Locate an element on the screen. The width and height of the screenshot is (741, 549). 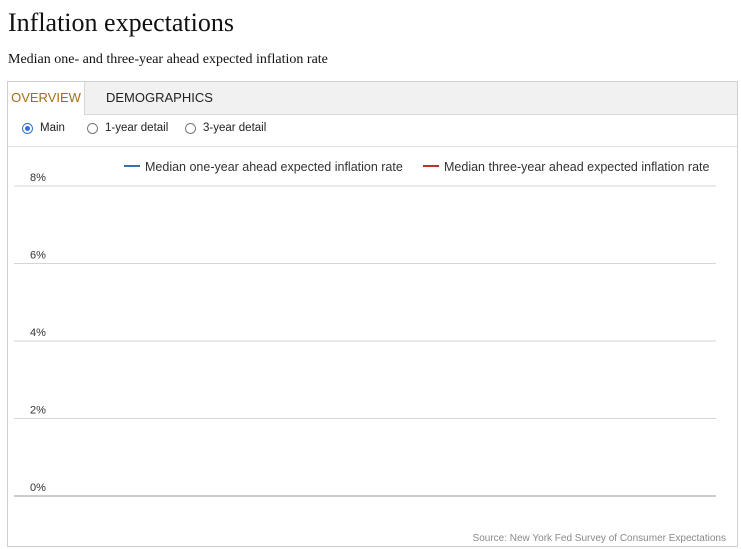
radio-main-label: Main is located at coordinates (52, 128).